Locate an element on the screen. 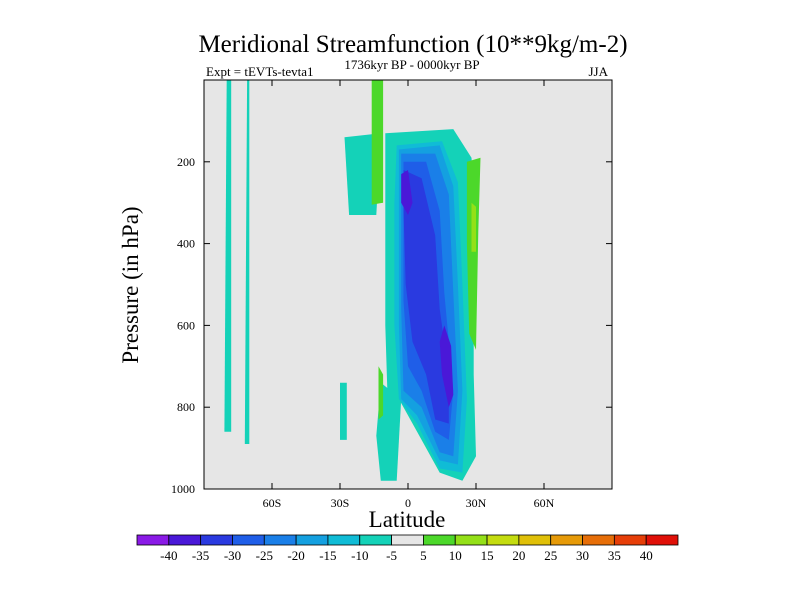 Image resolution: width=800 pixels, height=600 pixels. chart-title: Meridional Streamfunction (10**9kg/m-2) is located at coordinates (412, 44).